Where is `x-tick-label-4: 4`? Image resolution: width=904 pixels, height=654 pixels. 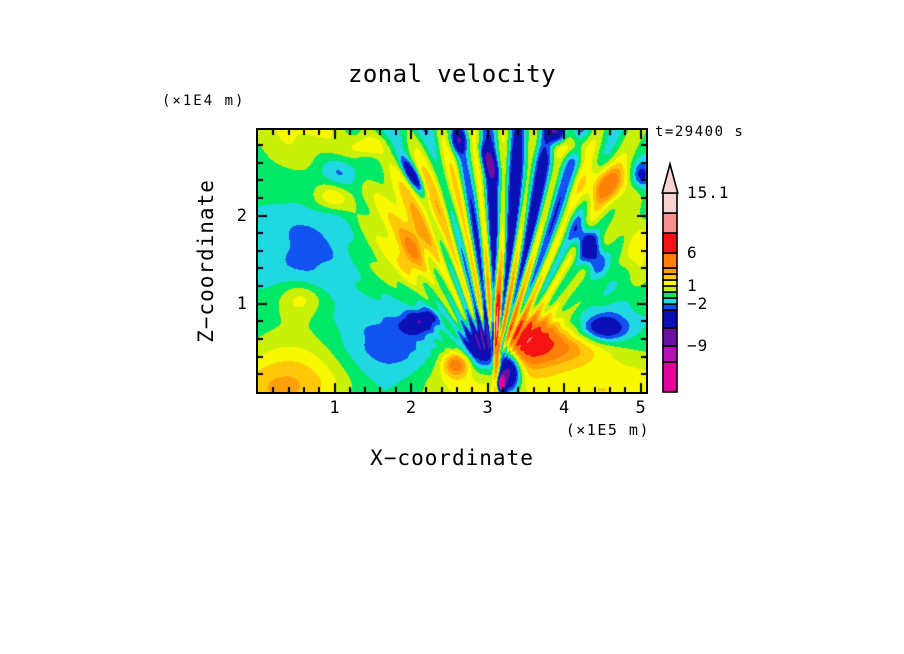 x-tick-label-4: 4 is located at coordinates (564, 408).